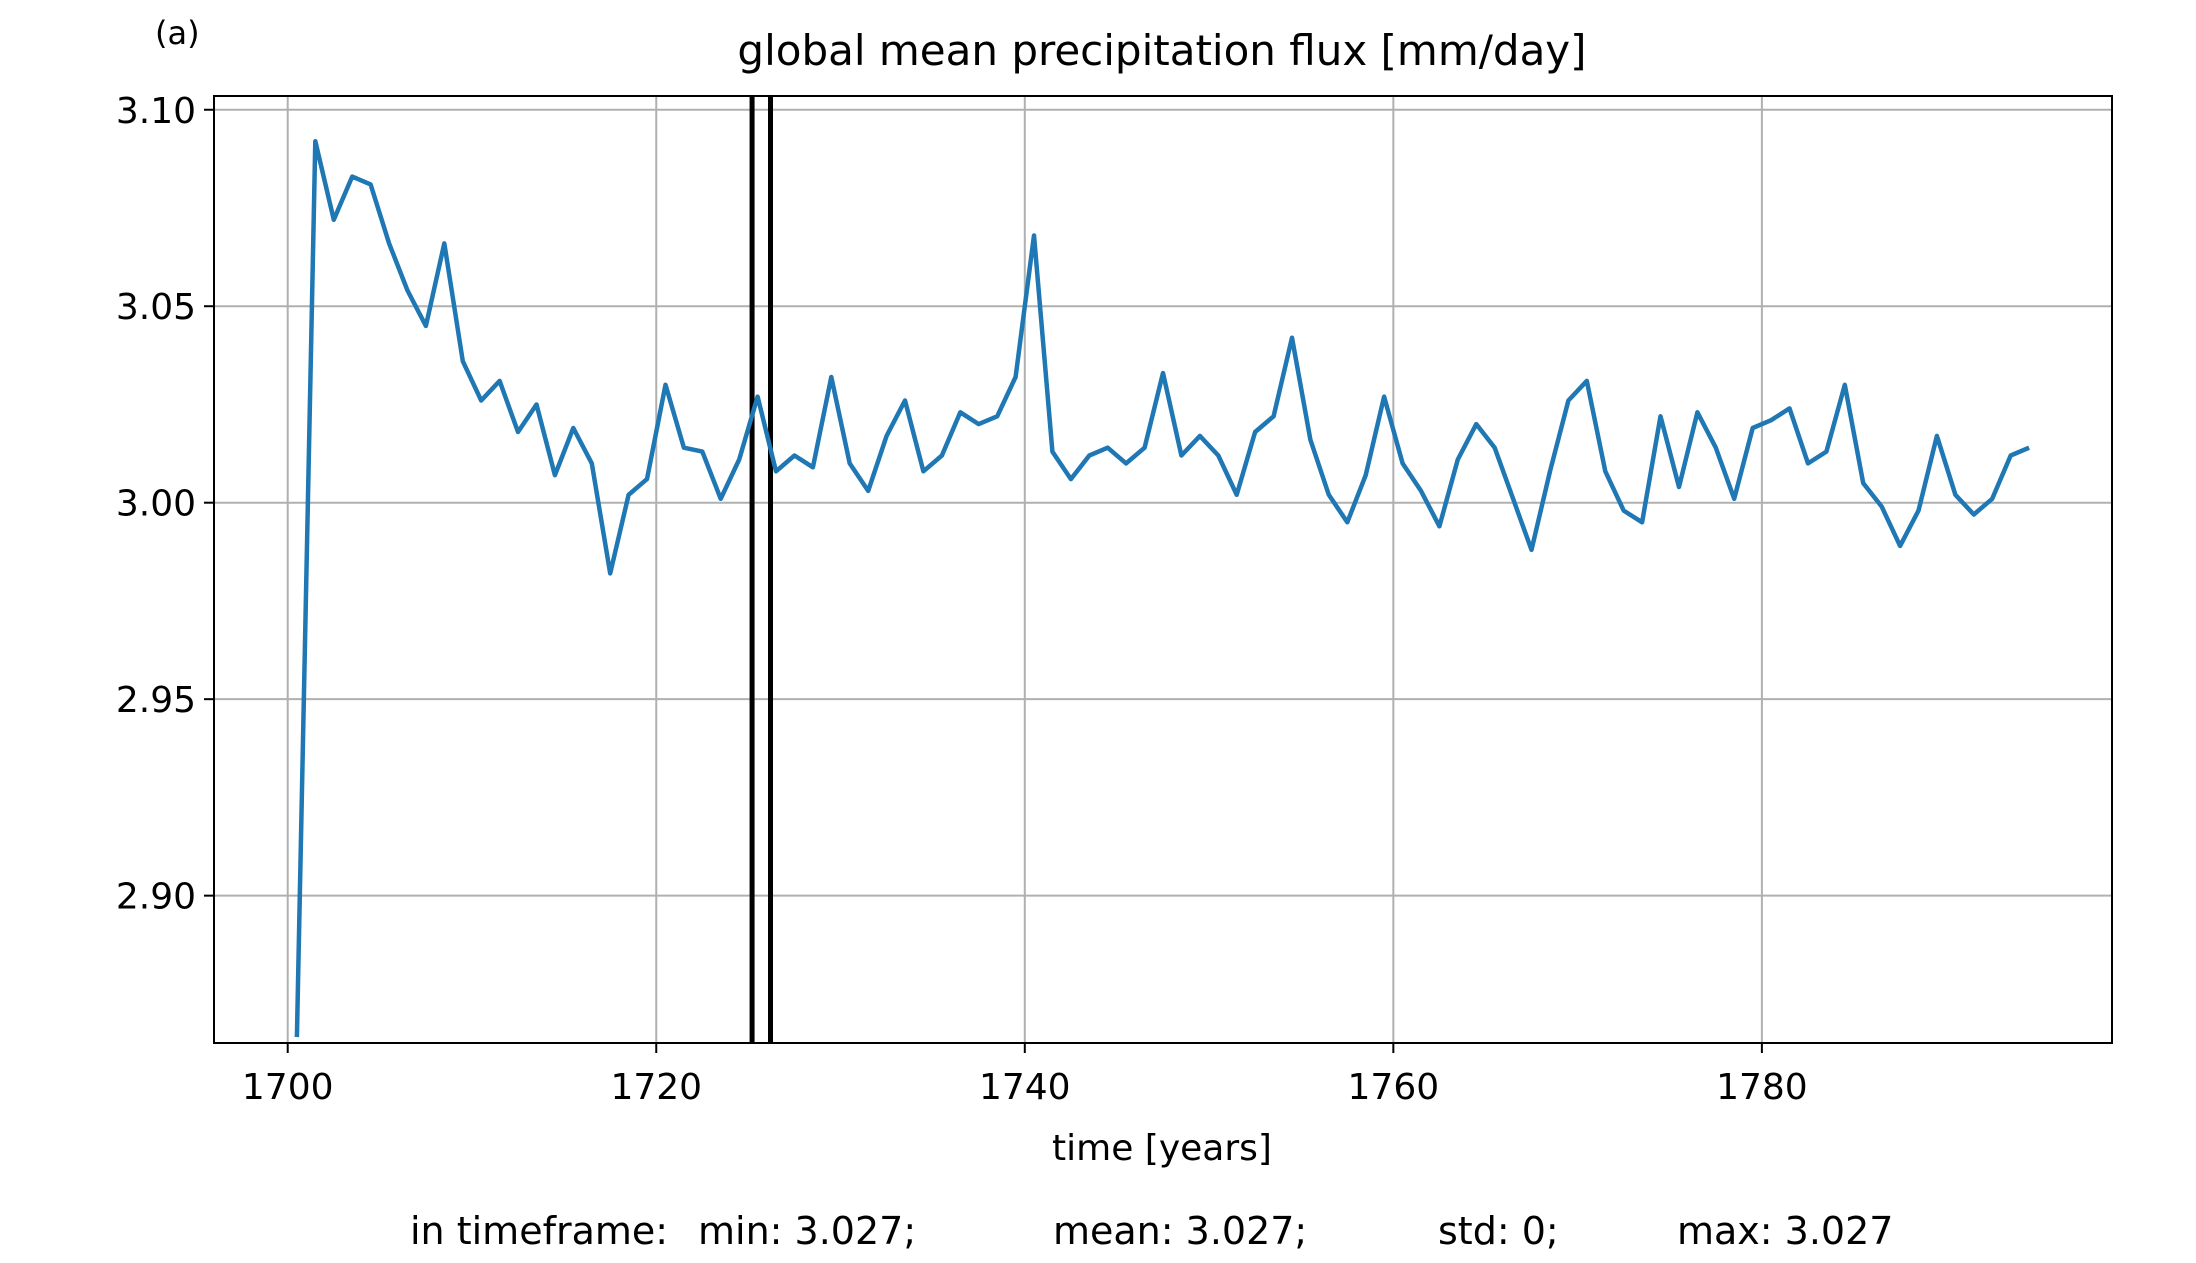 The width and height of the screenshot is (2196, 1263). Describe the element at coordinates (1025, 1087) in the screenshot. I see `x-tick-label: 1740` at that location.